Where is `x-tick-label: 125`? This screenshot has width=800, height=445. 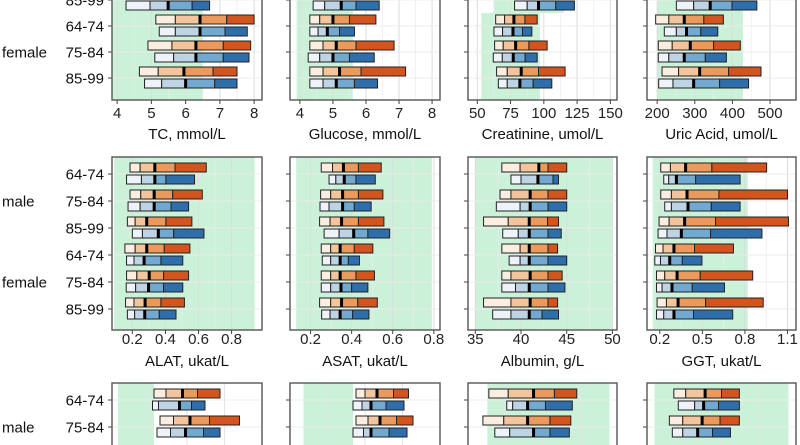 x-tick-label: 125 is located at coordinates (577, 113).